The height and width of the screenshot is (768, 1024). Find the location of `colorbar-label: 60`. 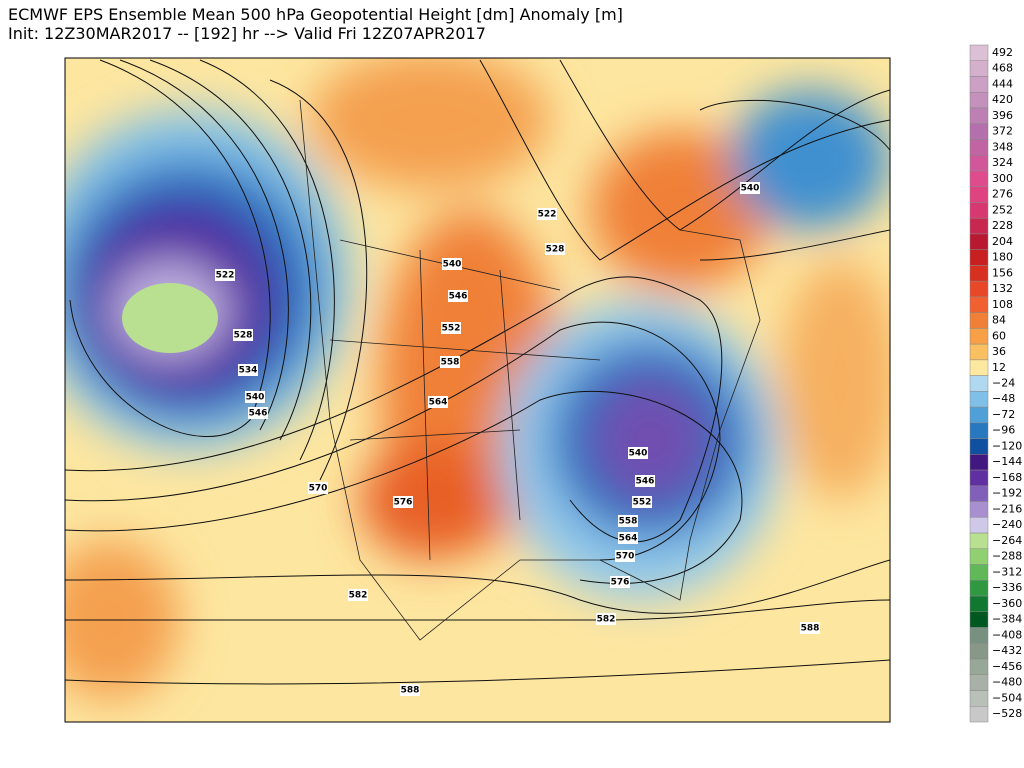

colorbar-label: 60 is located at coordinates (999, 335).